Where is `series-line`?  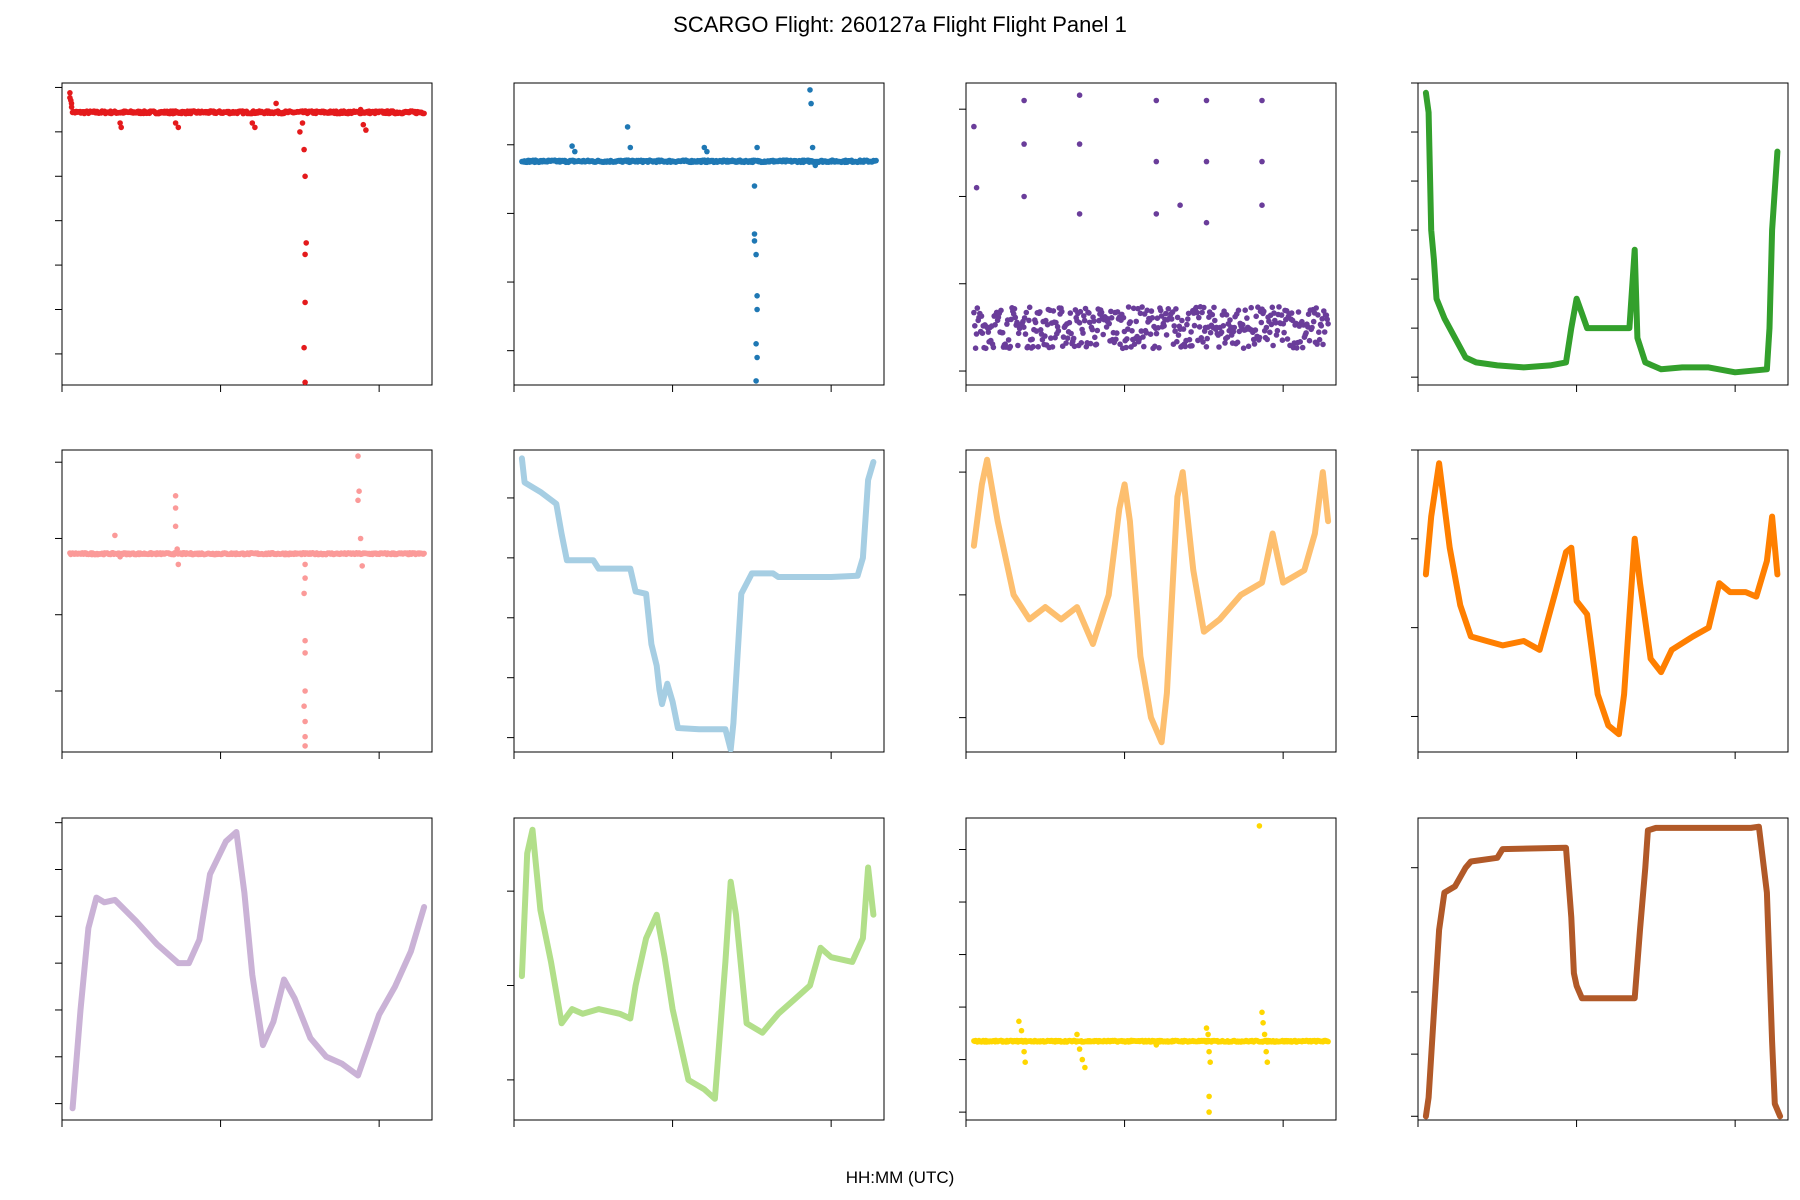
series-line is located at coordinates (1601, 599).